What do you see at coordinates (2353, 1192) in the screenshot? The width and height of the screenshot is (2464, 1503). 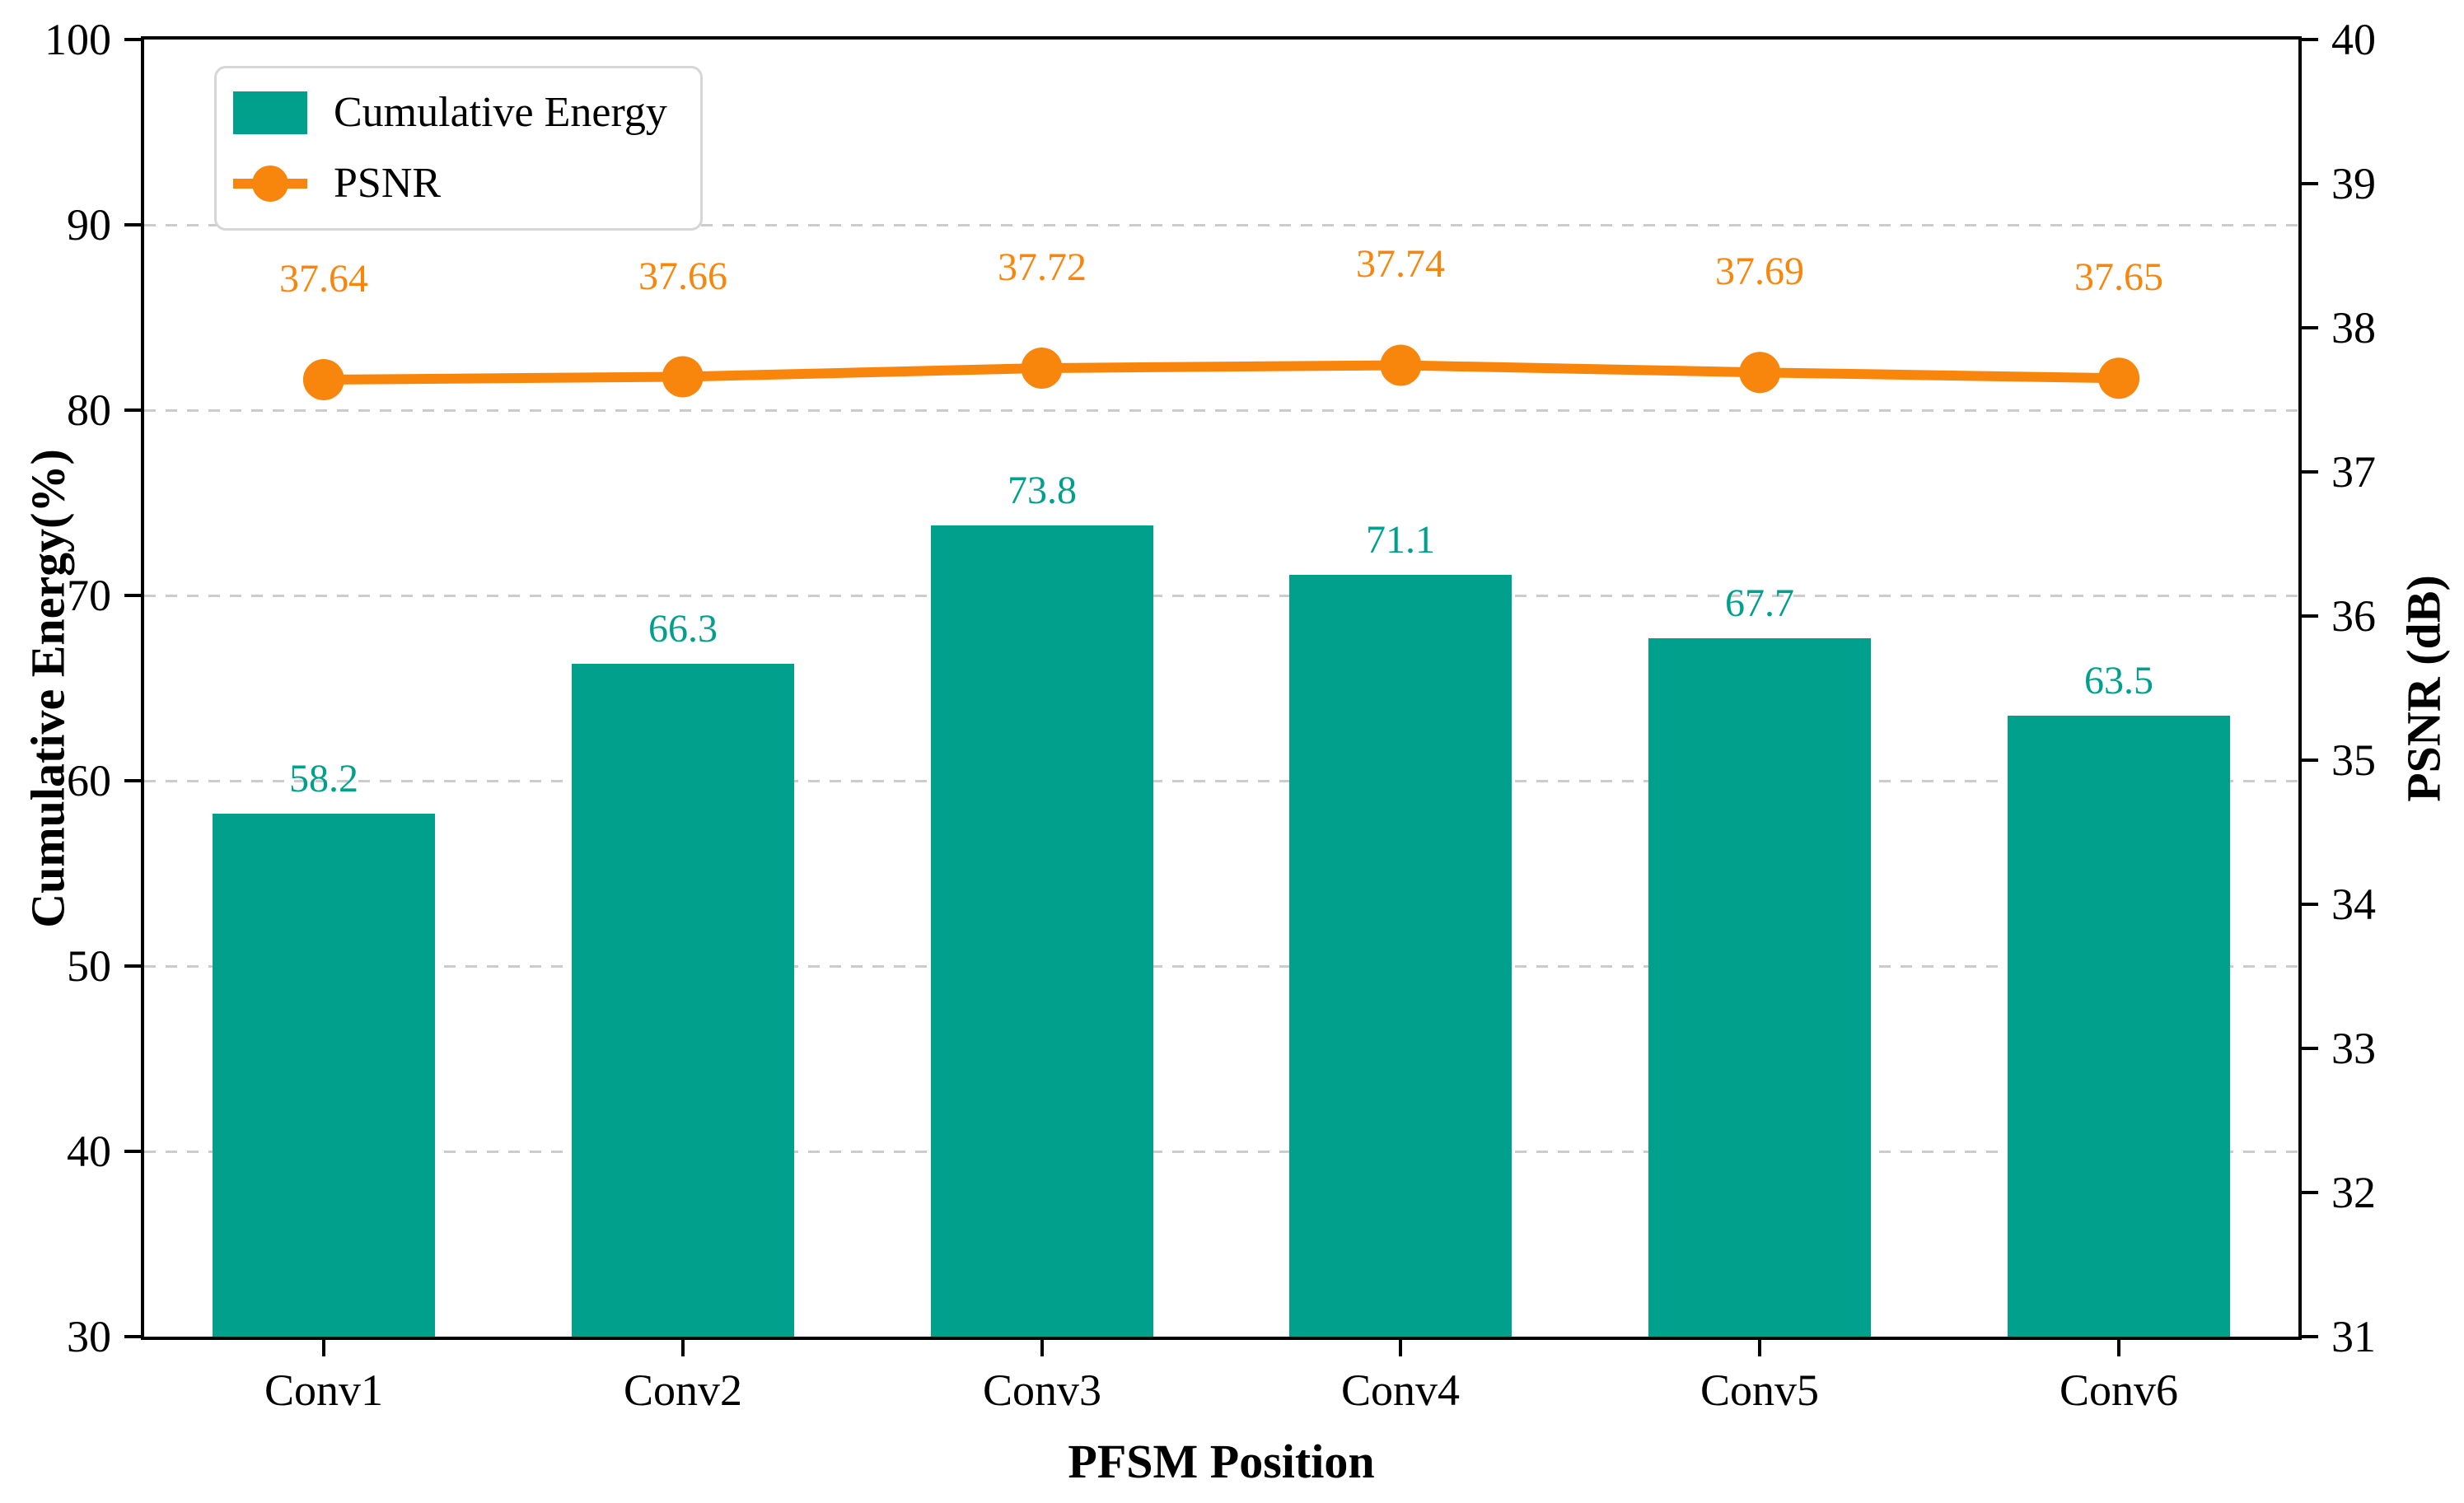 I see `y-tick-label-right: 32` at bounding box center [2353, 1192].